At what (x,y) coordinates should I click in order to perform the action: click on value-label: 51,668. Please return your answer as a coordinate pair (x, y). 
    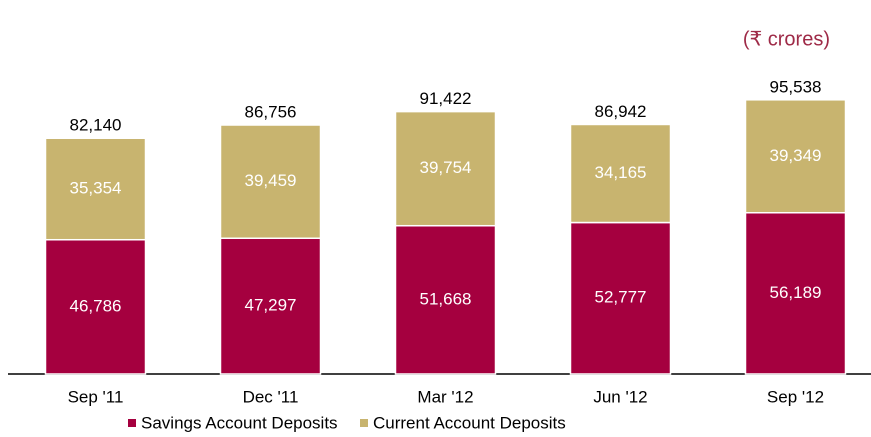
    Looking at the image, I should click on (446, 298).